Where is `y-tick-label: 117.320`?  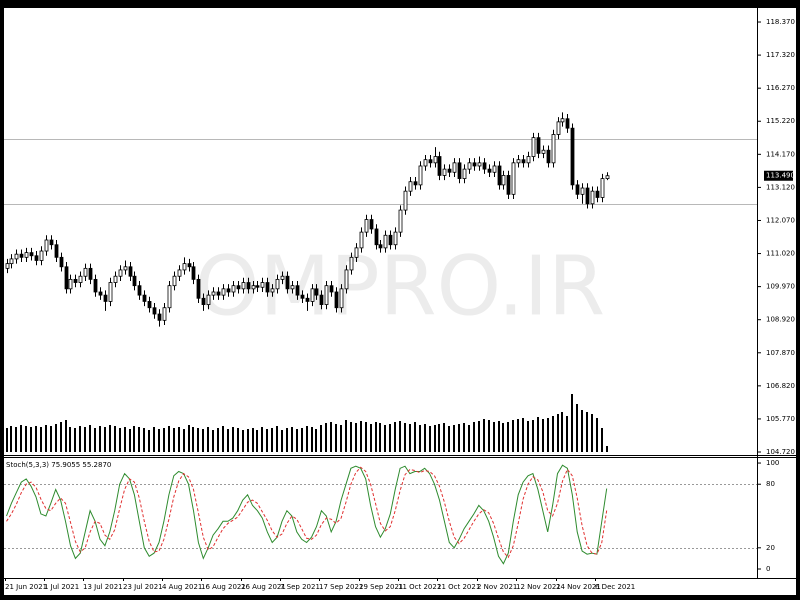 y-tick-label: 117.320 is located at coordinates (780, 55).